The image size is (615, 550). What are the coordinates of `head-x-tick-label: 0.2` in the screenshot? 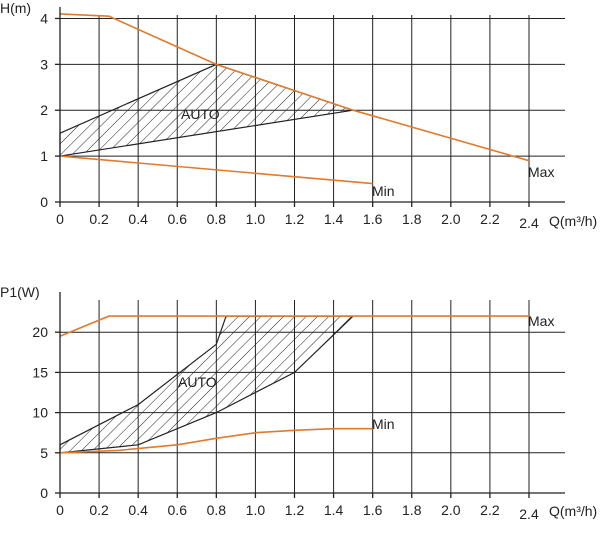 It's located at (99, 219).